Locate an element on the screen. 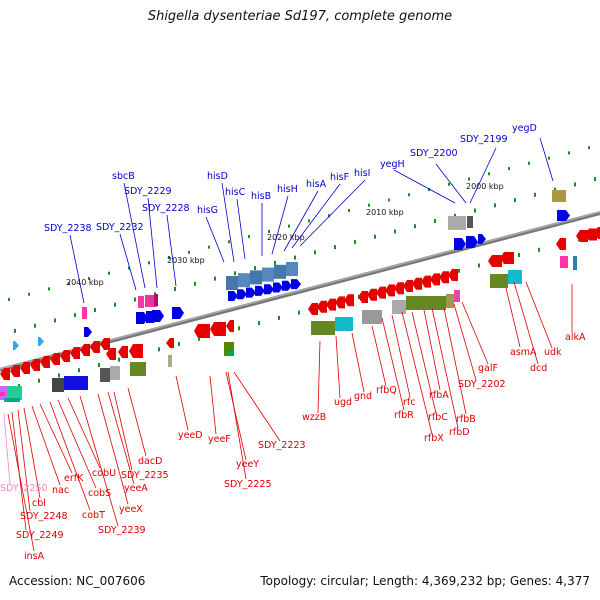  gene-label: SDY_2228 is located at coordinates (166, 208).